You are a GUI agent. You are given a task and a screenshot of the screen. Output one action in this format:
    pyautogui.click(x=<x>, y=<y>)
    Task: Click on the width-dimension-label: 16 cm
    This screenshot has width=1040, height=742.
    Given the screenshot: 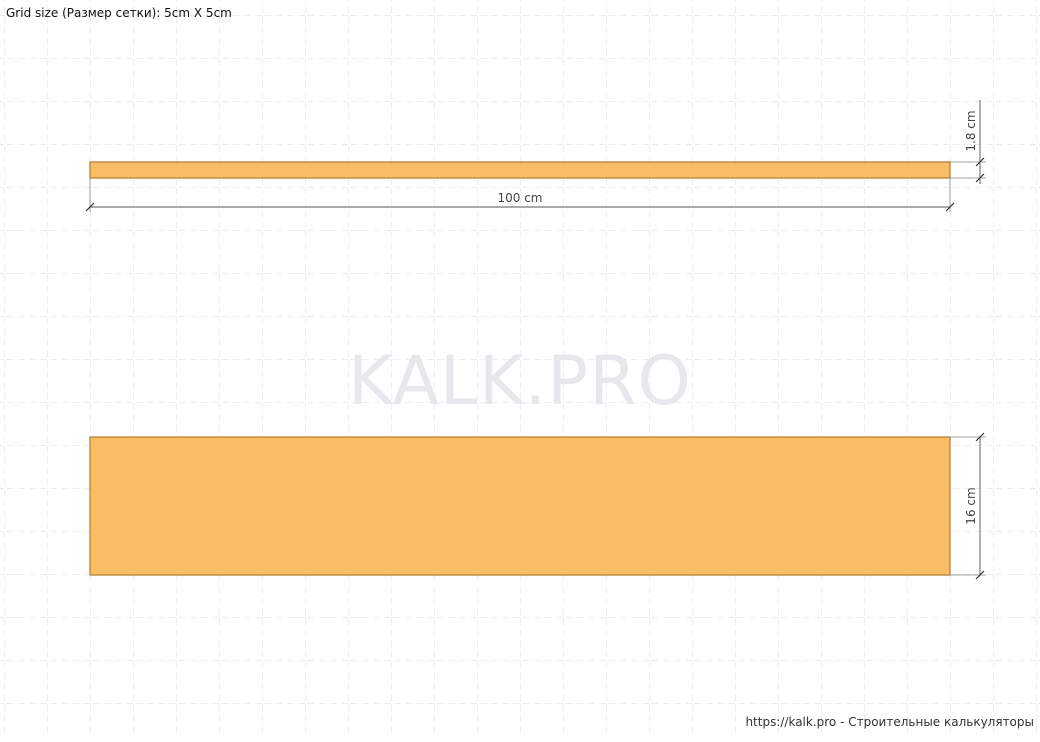 What is the action you would take?
    pyautogui.click(x=971, y=505)
    